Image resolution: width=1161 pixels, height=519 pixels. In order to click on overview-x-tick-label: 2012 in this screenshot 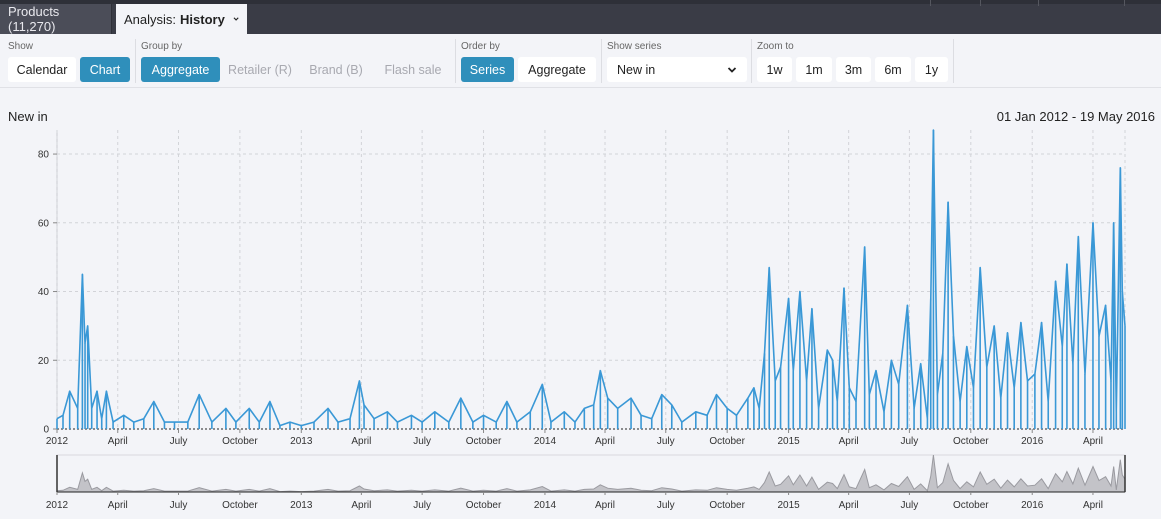, I will do `click(57, 505)`.